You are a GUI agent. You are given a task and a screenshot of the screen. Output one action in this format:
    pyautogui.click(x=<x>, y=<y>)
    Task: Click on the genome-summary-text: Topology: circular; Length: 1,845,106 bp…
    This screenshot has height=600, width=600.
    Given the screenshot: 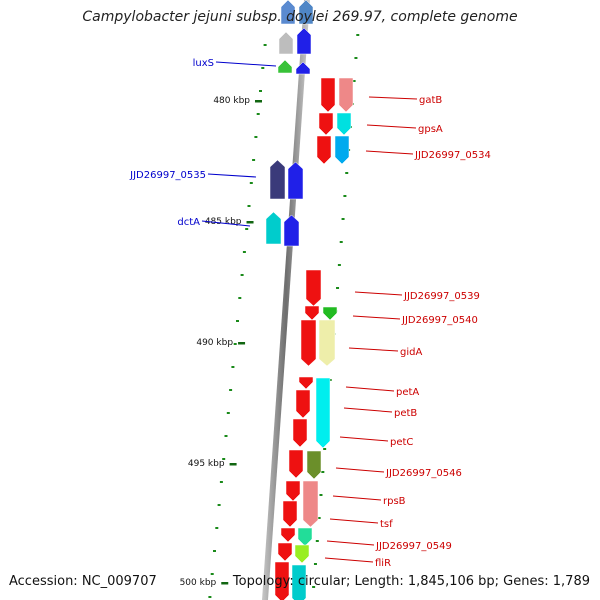 What is the action you would take?
    pyautogui.click(x=411, y=581)
    